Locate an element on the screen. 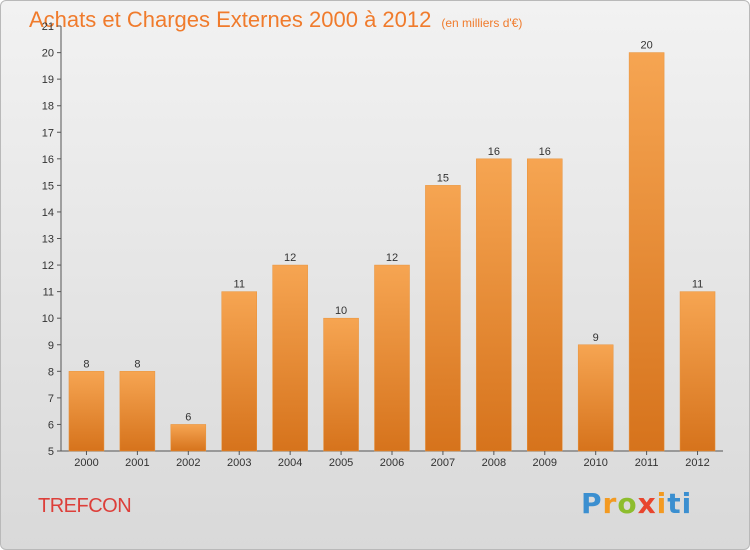 Image resolution: width=750 pixels, height=550 pixels. y-tick-label: 20 is located at coordinates (48, 54).